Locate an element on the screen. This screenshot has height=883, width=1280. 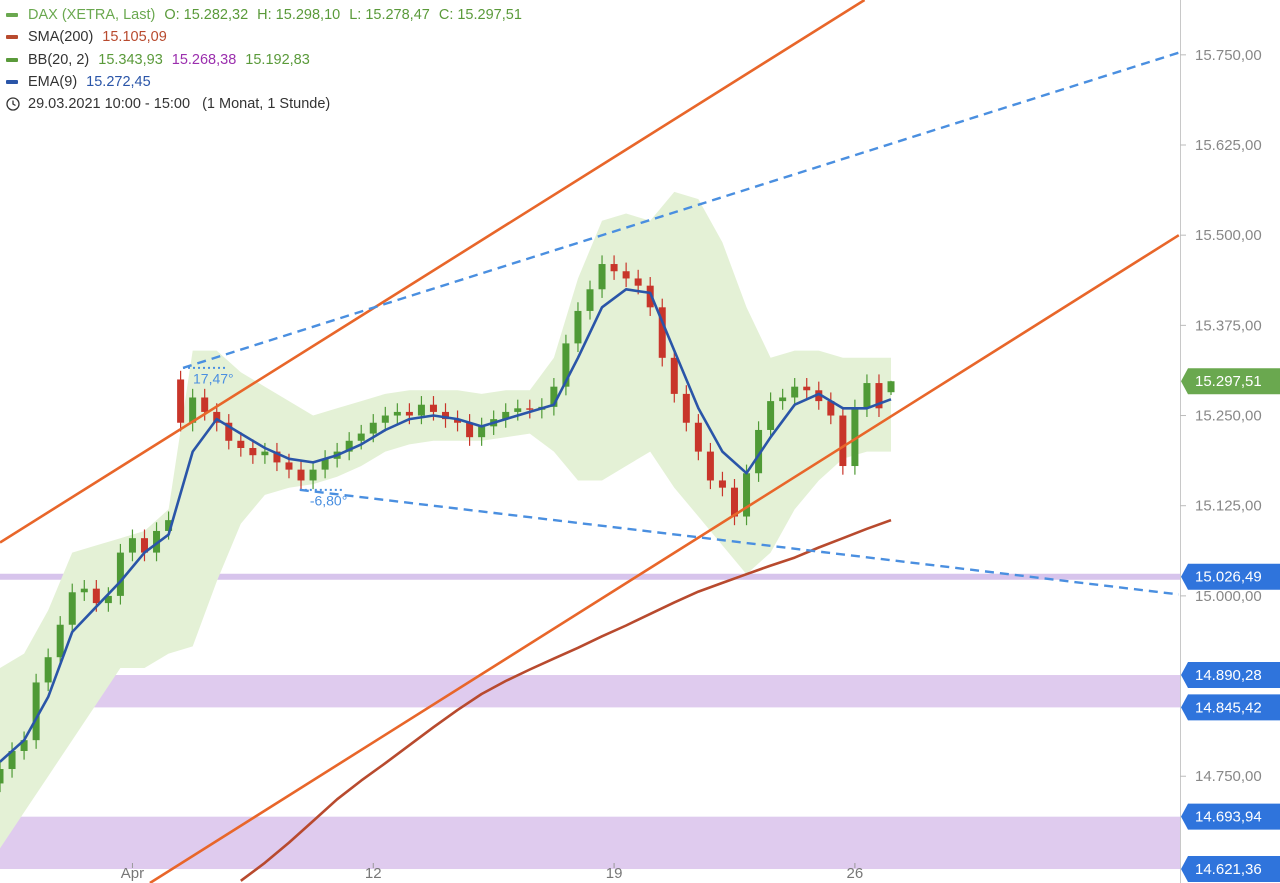
legend-value: H: 15.298,10 is located at coordinates (299, 15).